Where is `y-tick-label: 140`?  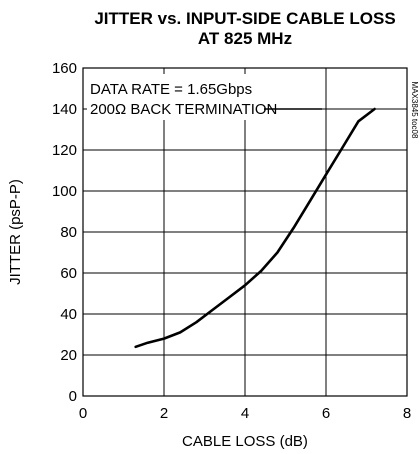 y-tick-label: 140 is located at coordinates (64, 109).